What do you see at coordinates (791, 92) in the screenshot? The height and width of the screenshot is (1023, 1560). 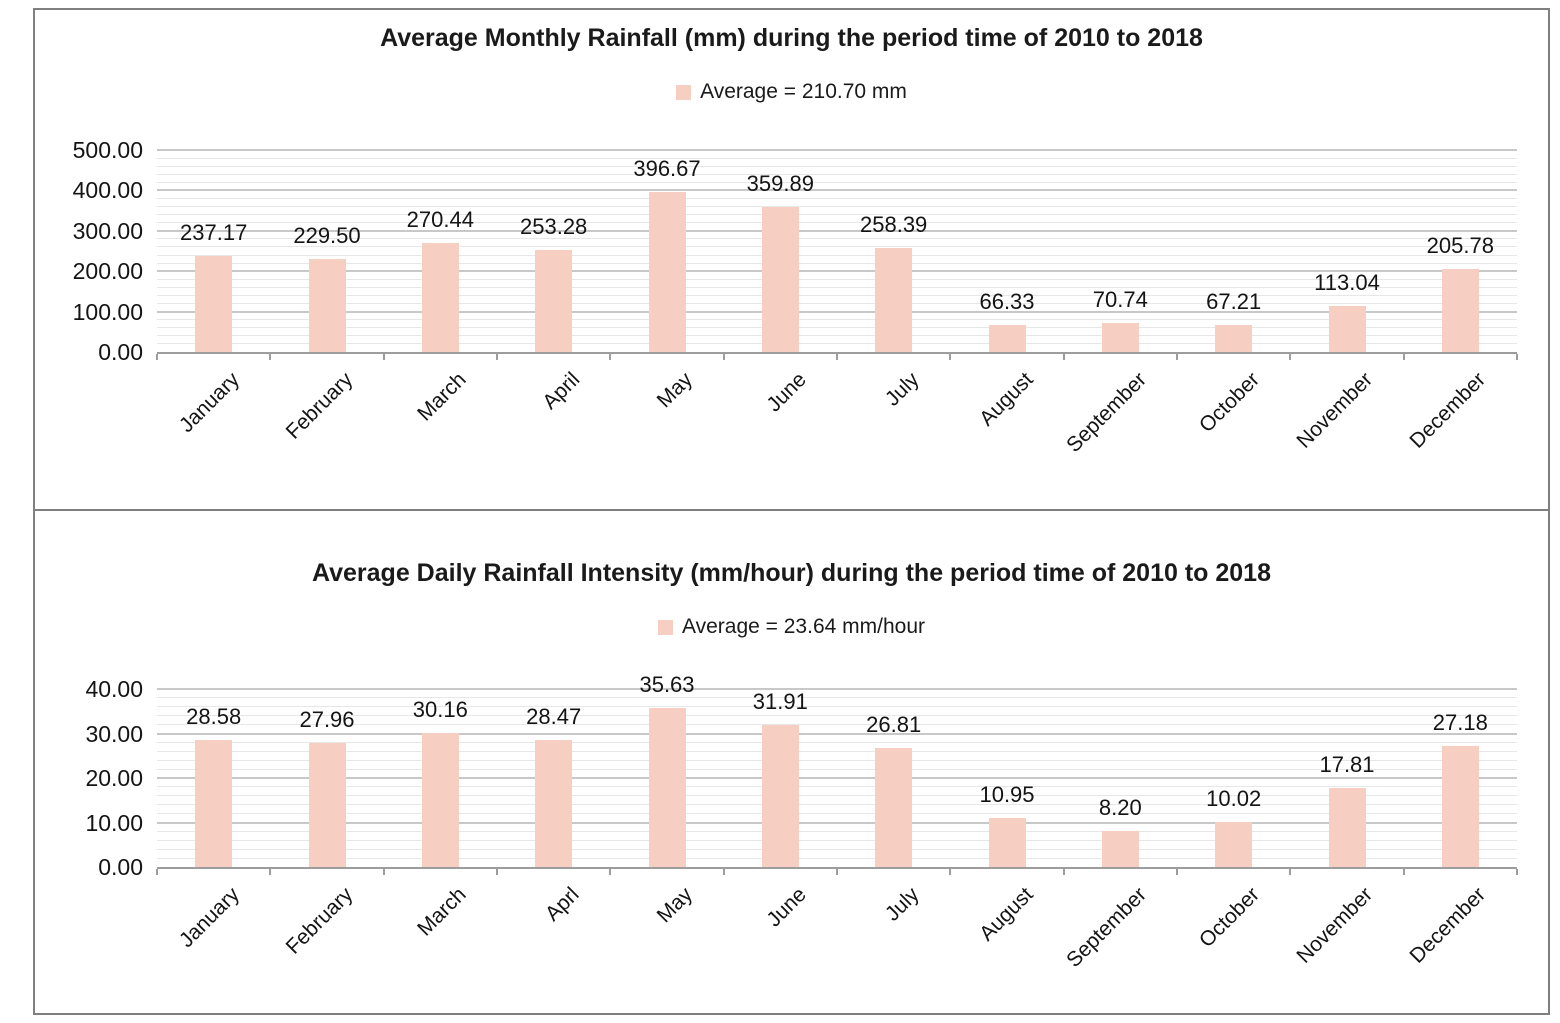 I see `chart-legend: Average = 210.70 mm` at bounding box center [791, 92].